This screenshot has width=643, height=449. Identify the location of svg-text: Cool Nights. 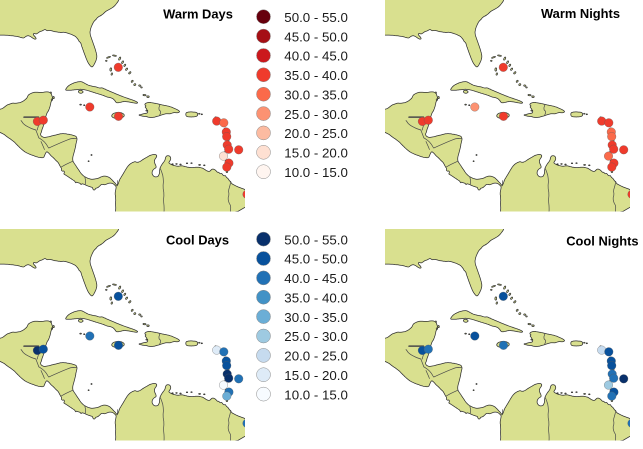
(602, 240).